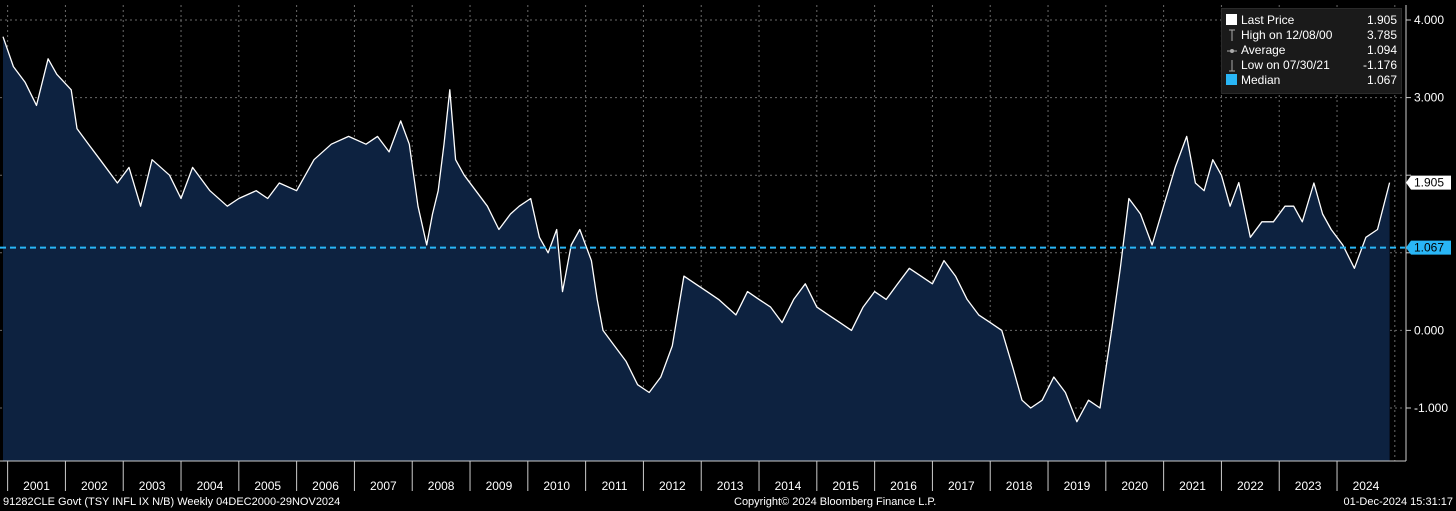  I want to click on x-tick-label: 2020, so click(1134, 486).